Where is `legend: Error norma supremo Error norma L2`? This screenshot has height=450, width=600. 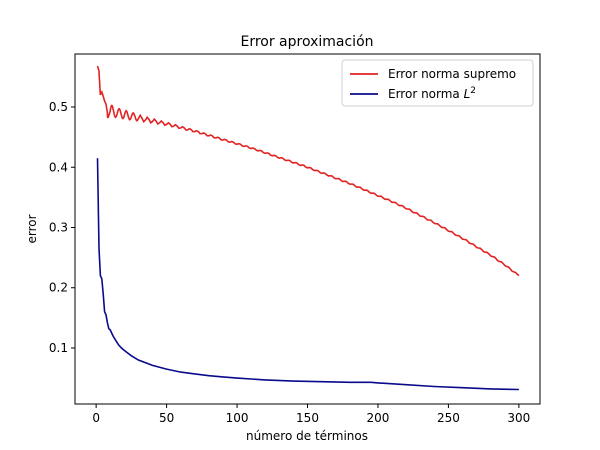 legend: Error norma supremo Error norma L2 is located at coordinates (437, 83).